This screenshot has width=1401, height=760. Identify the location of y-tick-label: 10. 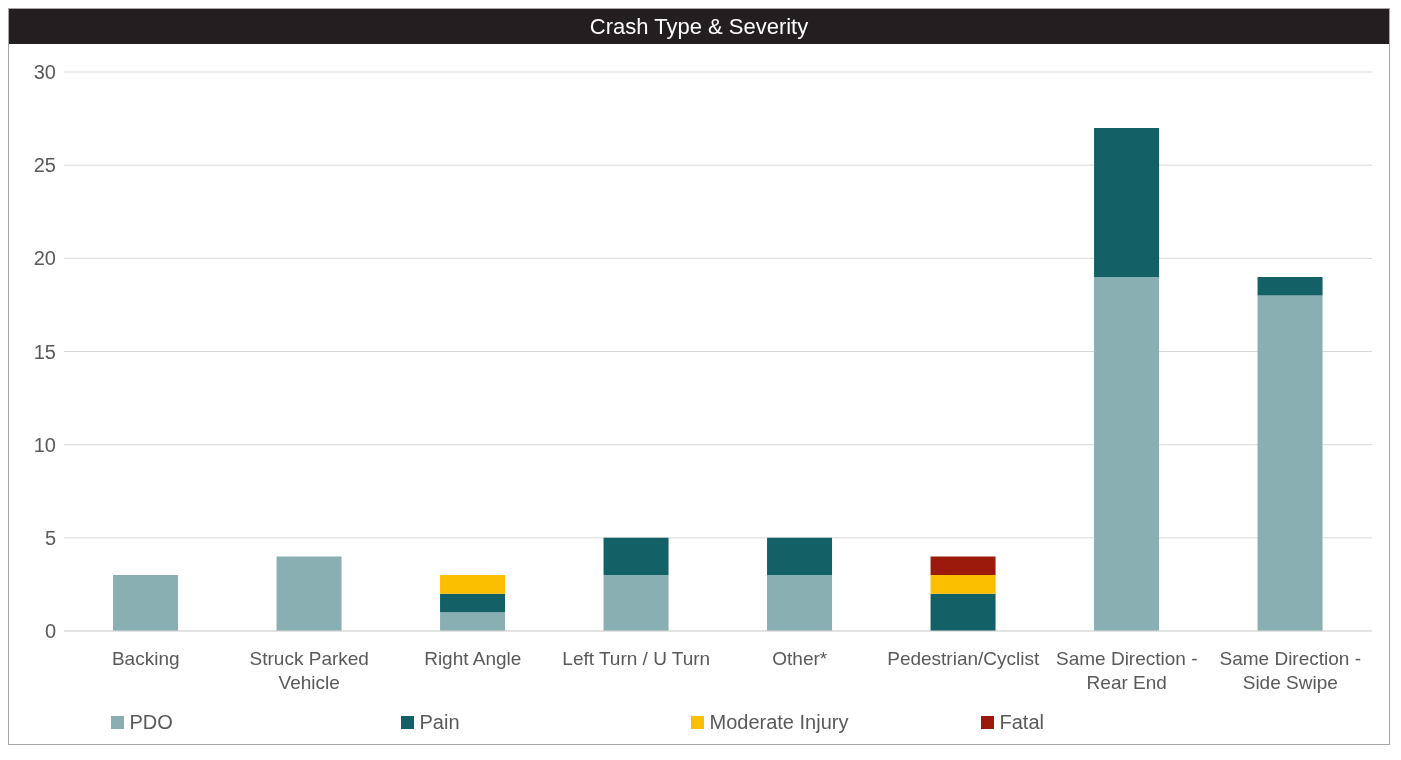
(44, 444).